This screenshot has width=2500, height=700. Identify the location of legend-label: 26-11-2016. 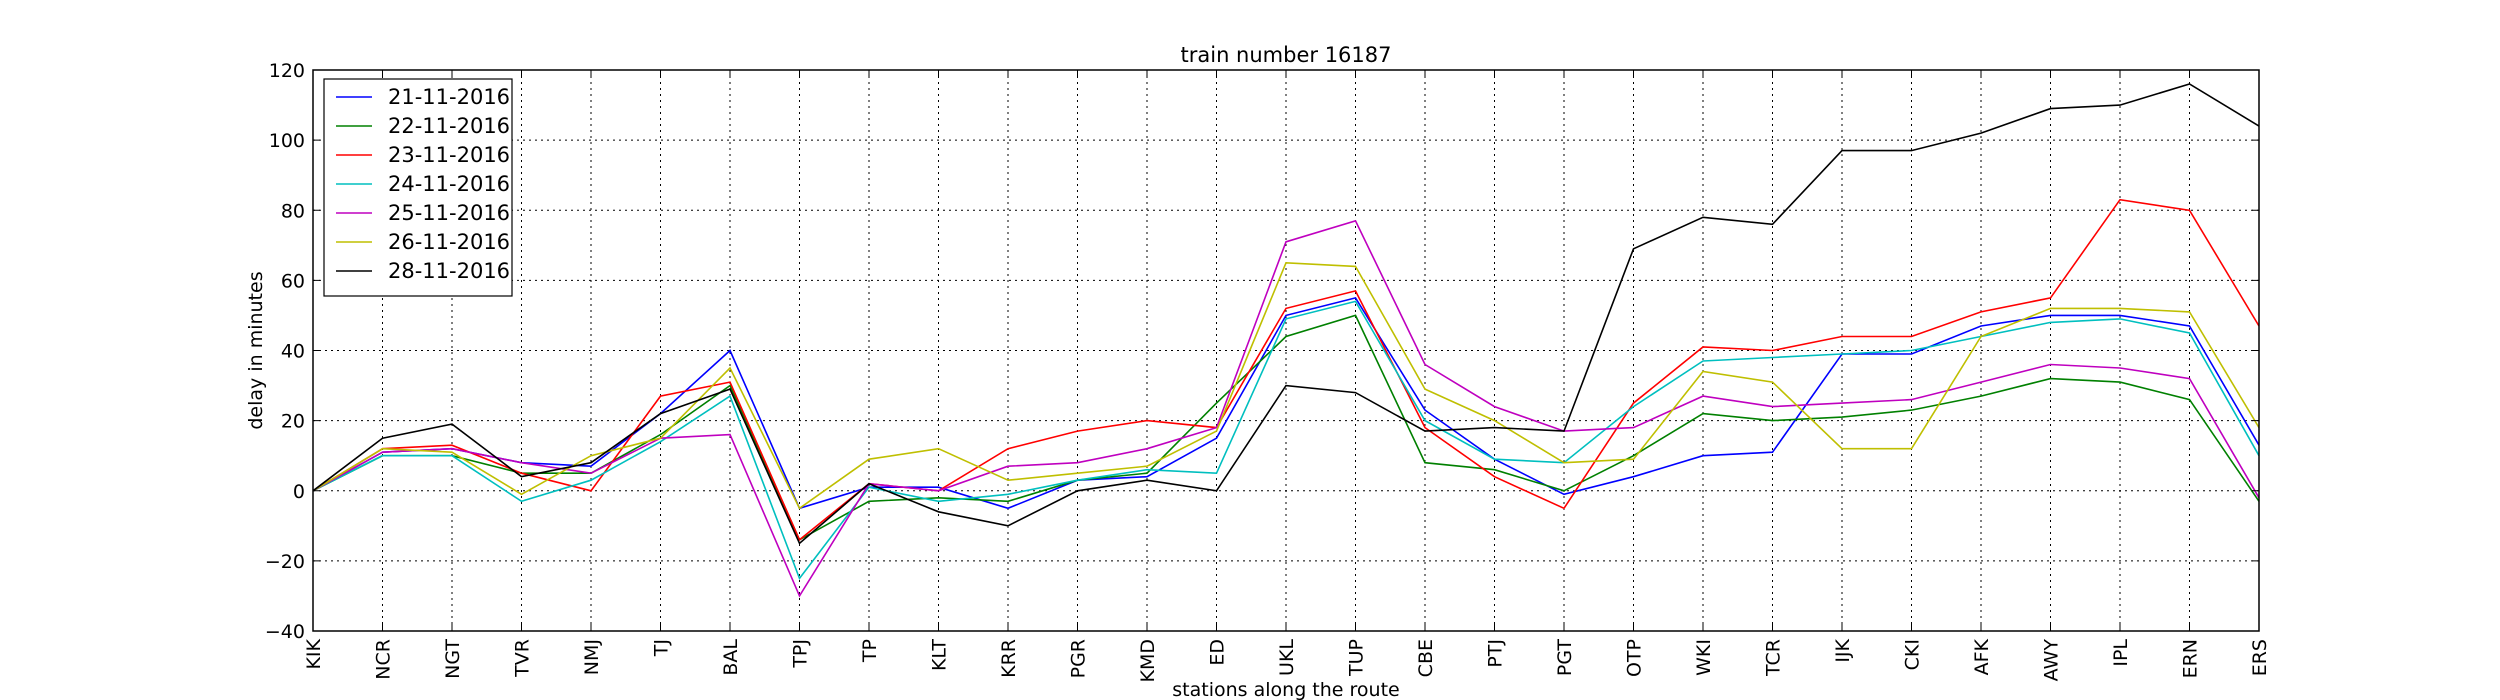
(449, 242).